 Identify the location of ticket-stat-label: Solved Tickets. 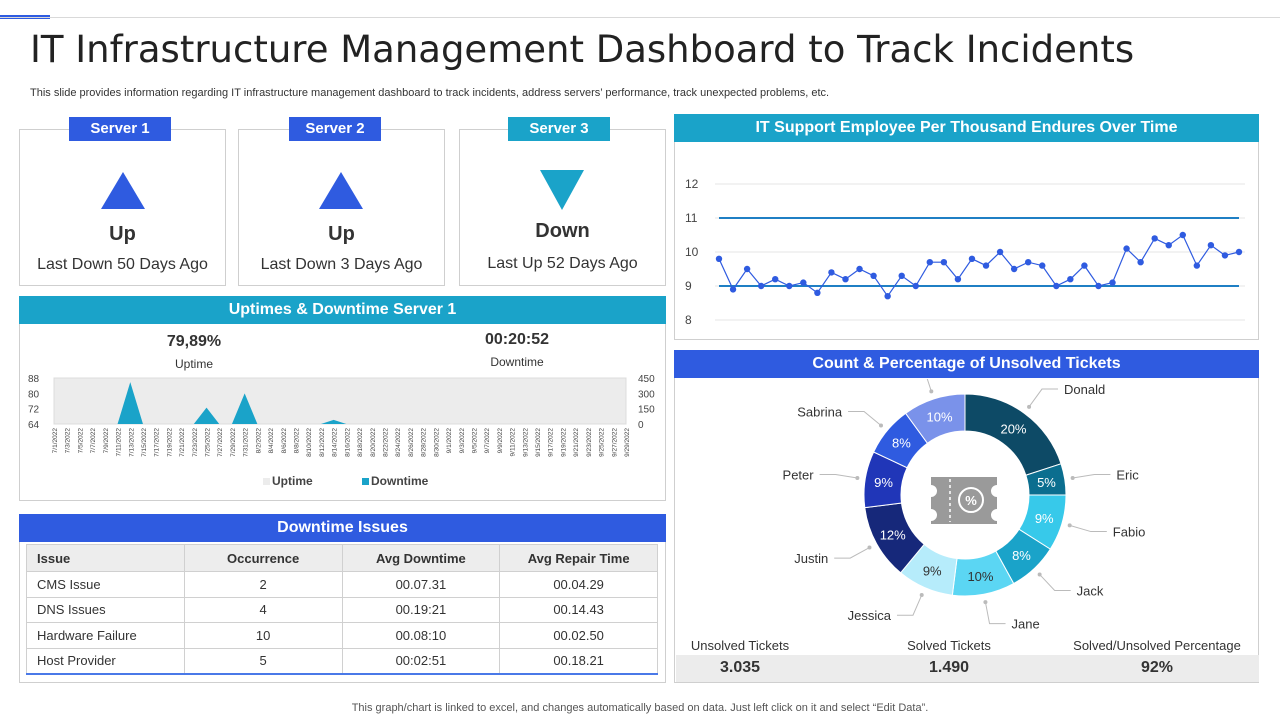
(949, 645).